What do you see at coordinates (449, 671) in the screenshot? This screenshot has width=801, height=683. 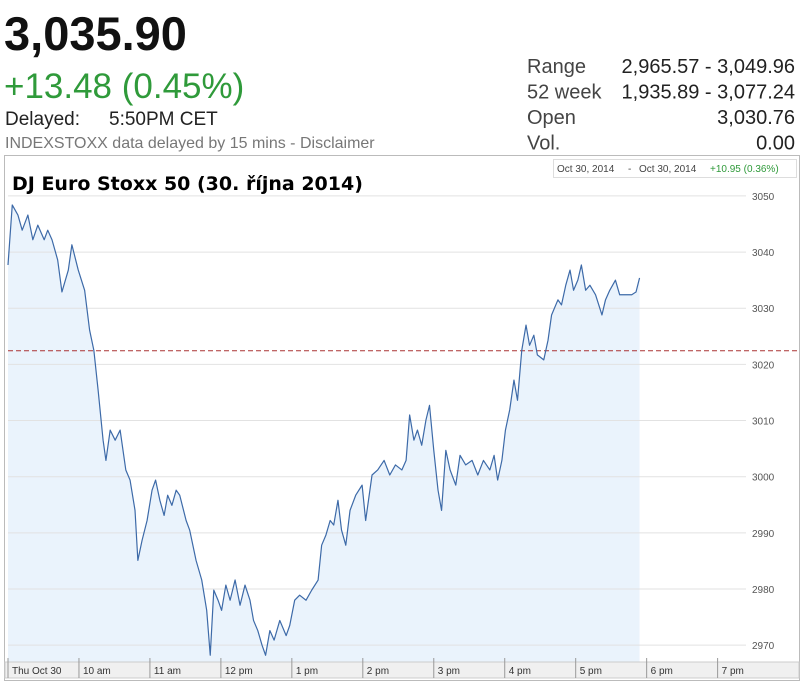 I see `x-tick-label: 3 pm` at bounding box center [449, 671].